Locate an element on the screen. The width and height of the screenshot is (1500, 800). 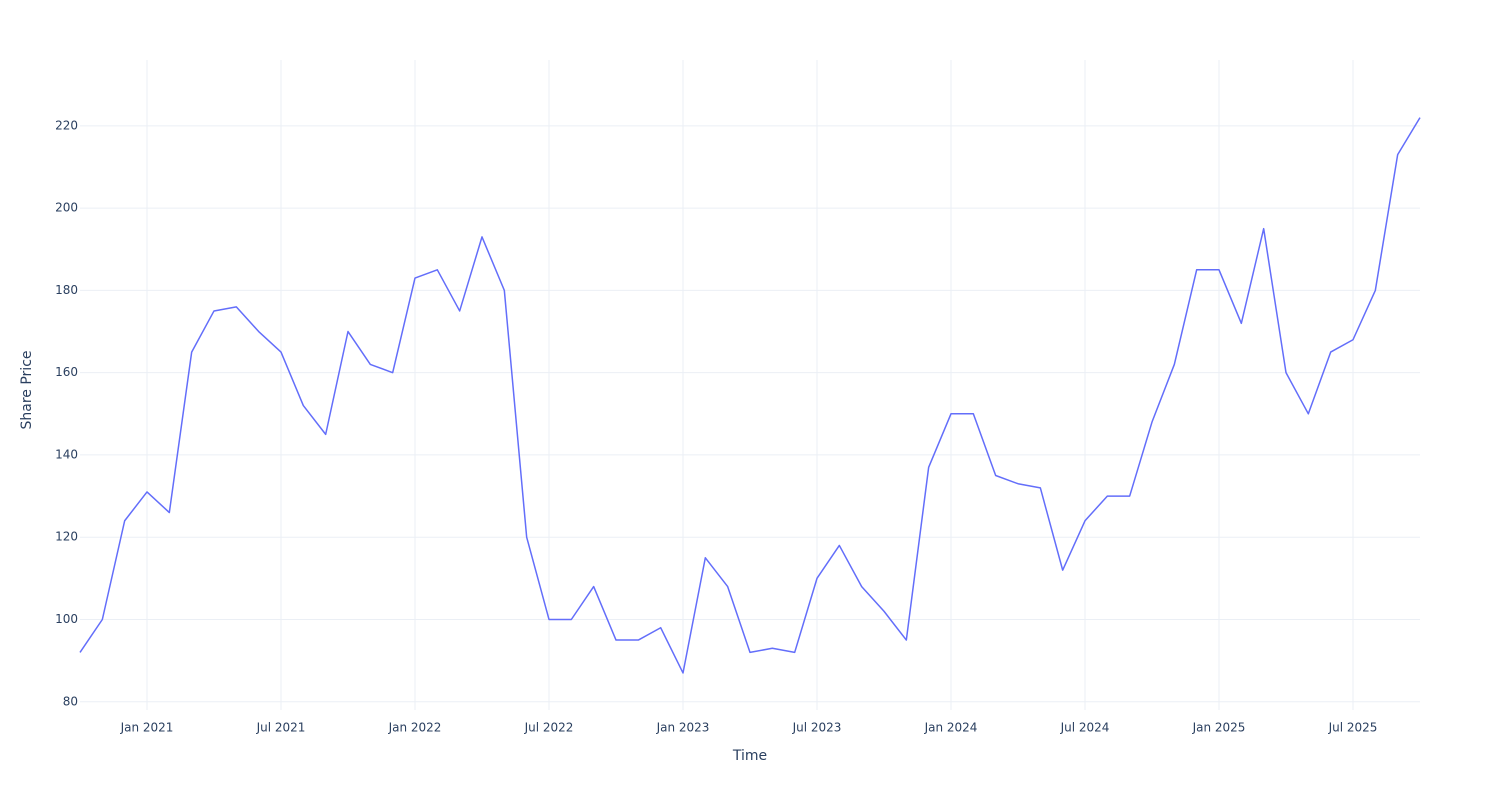
y-tick-label: 200 is located at coordinates (66, 208).